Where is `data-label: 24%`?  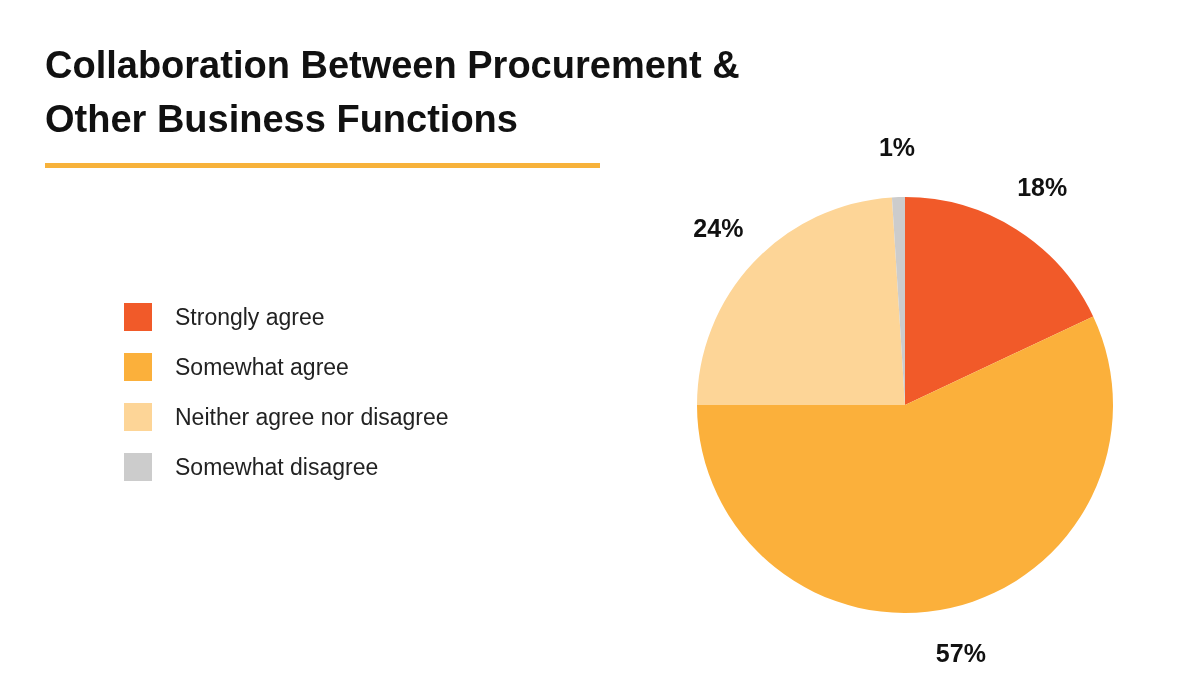
data-label: 24% is located at coordinates (718, 227).